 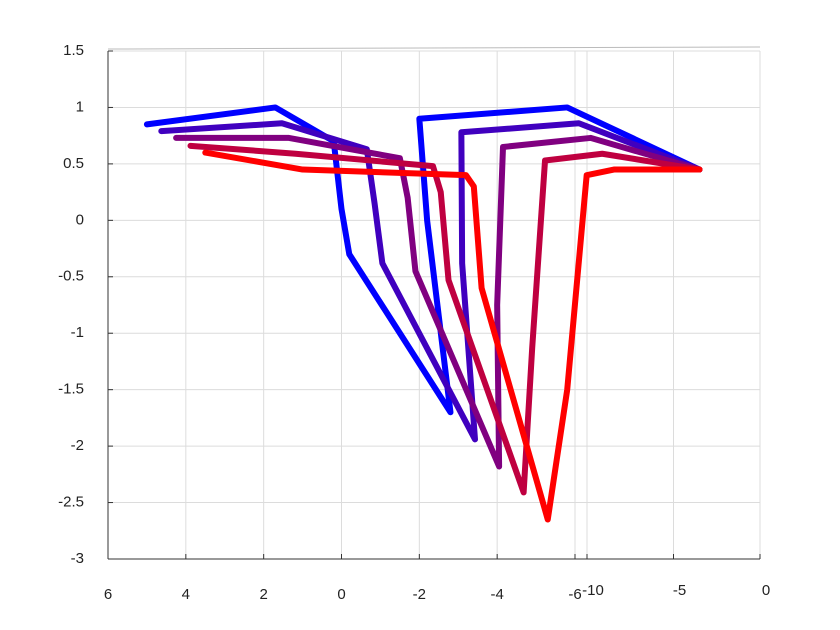 I want to click on y-tick-label: -2, so click(x=77, y=445).